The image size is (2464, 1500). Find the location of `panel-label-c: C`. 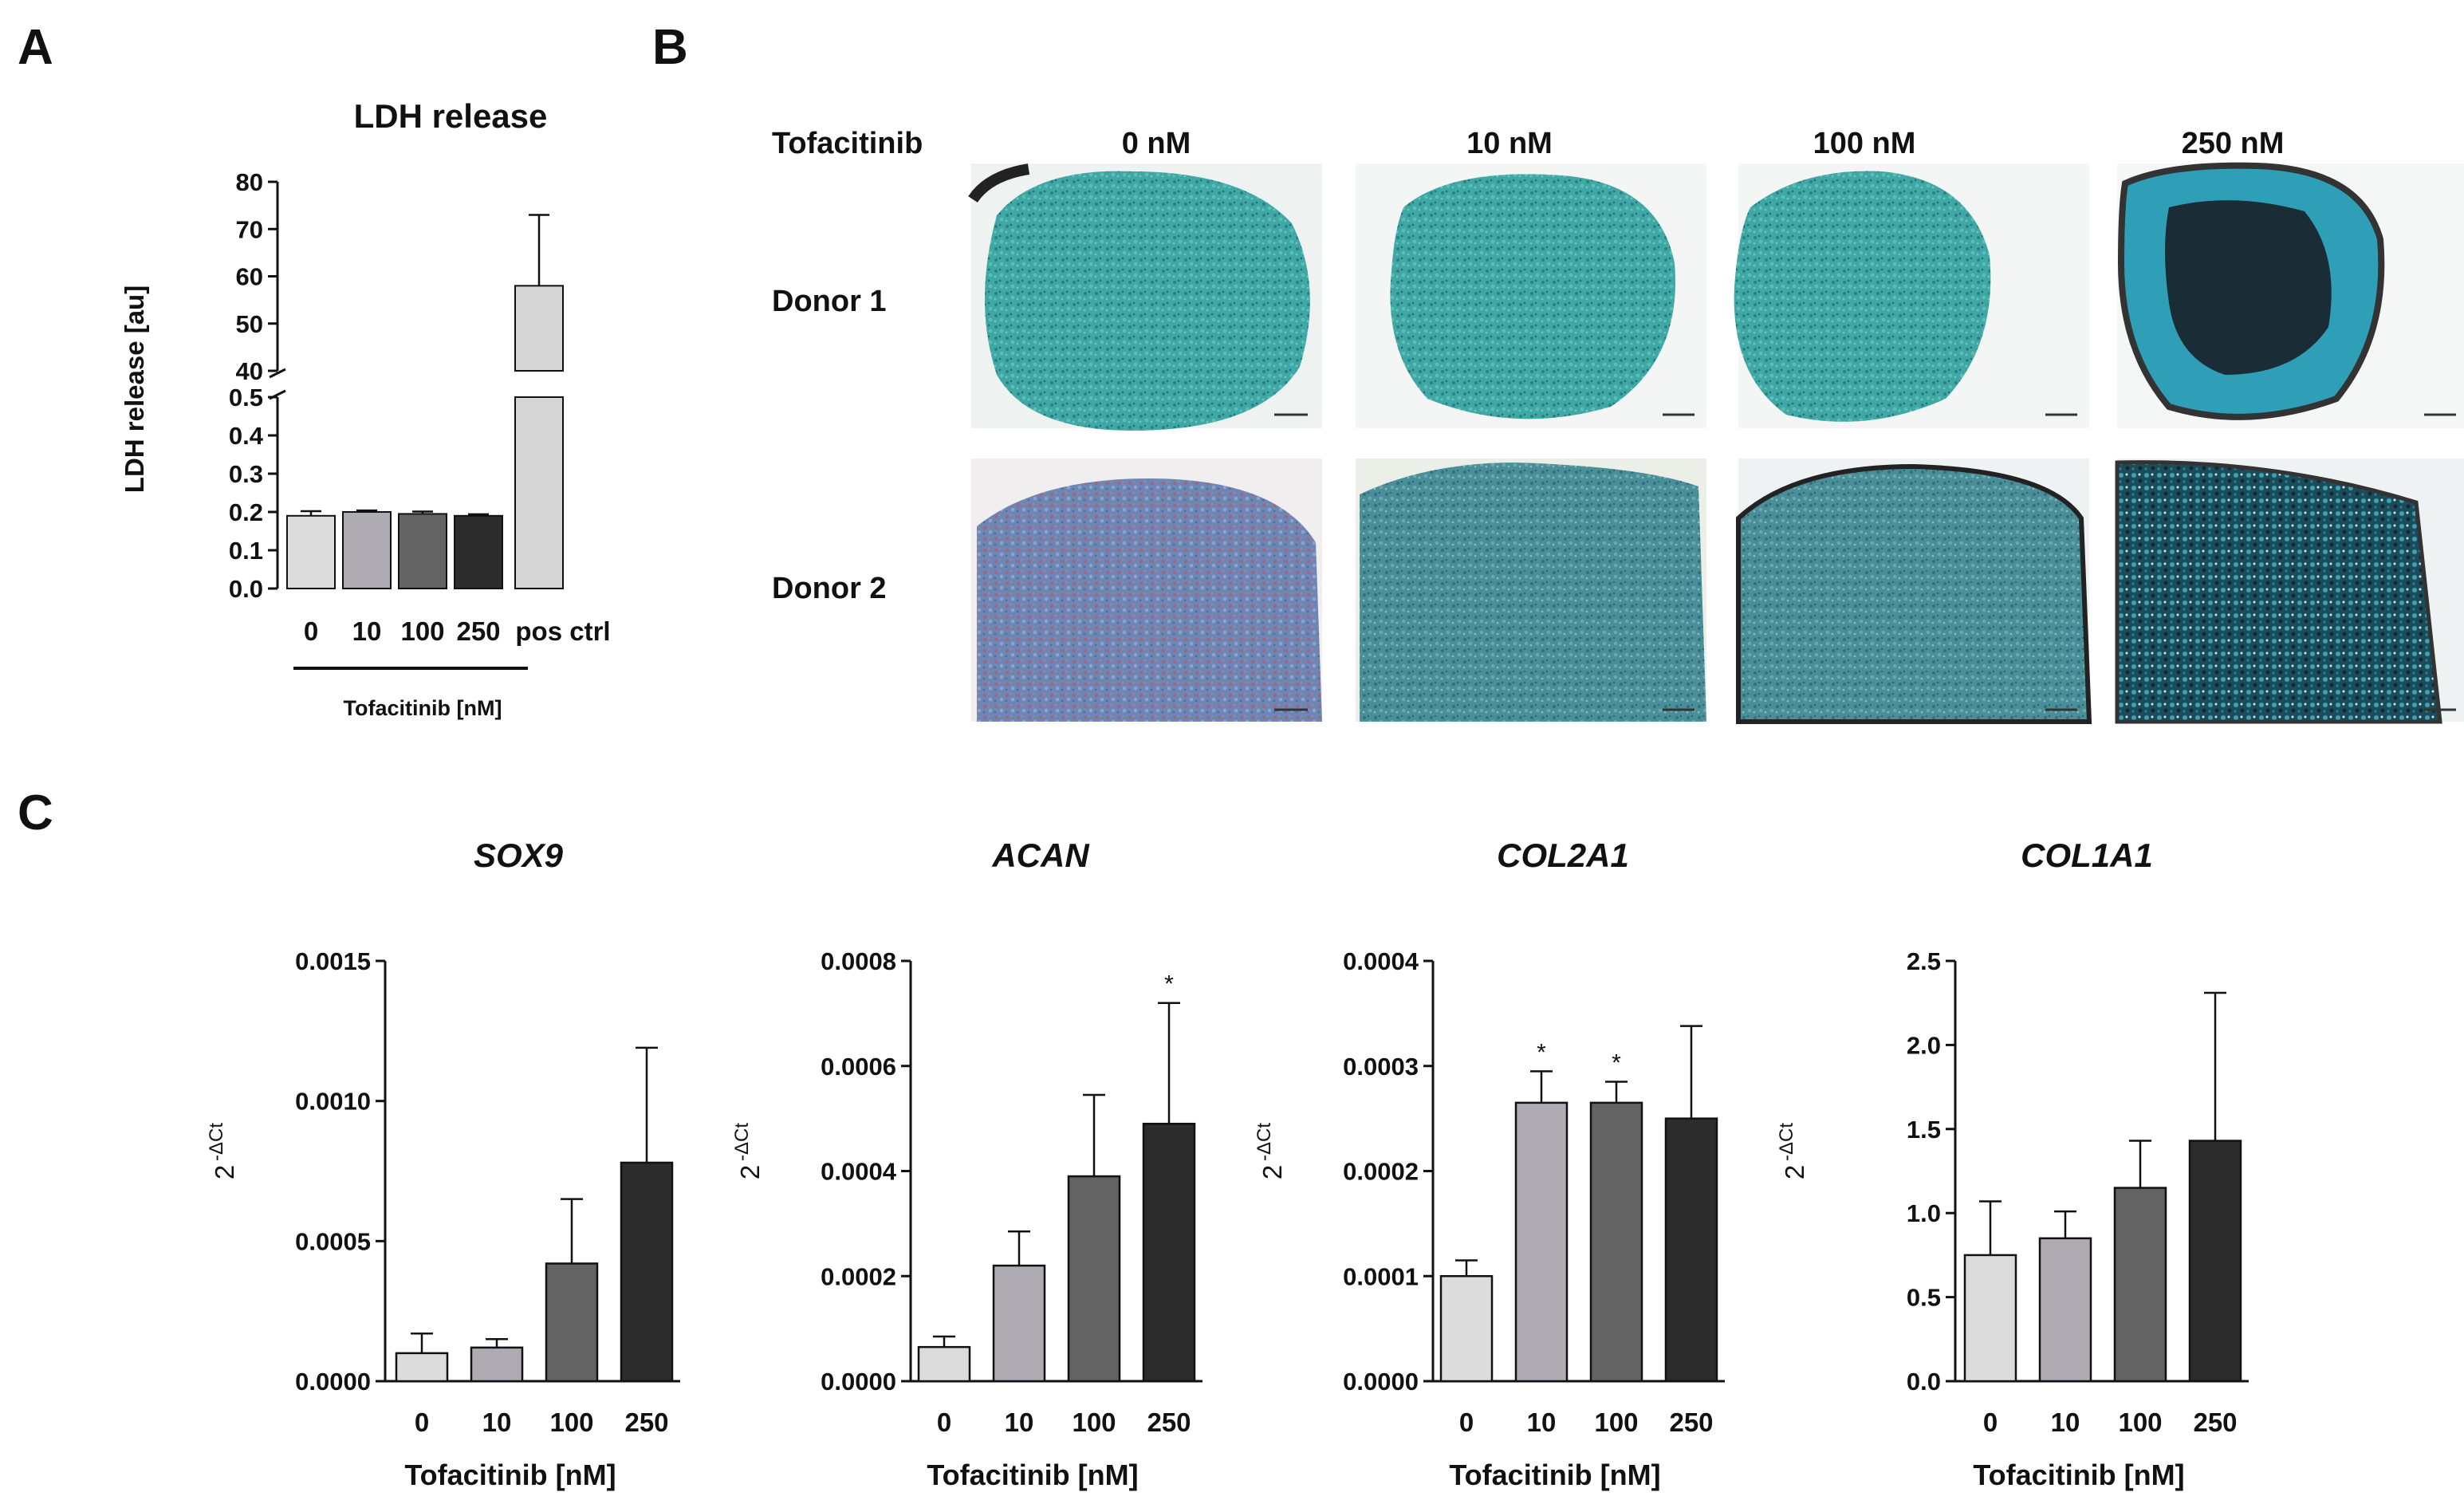

panel-label-c: C is located at coordinates (35, 813).